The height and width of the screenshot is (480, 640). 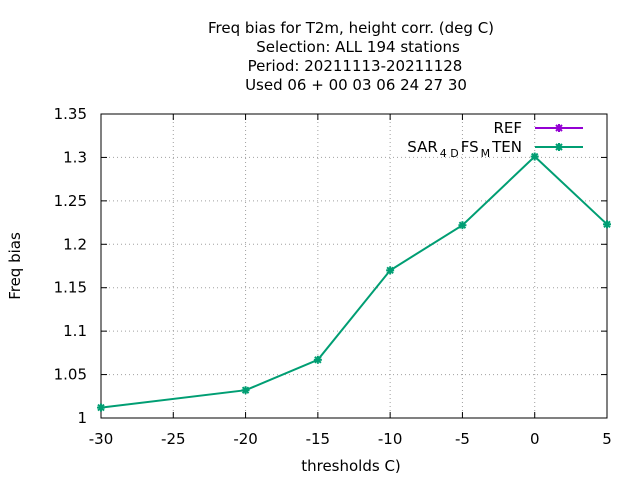 What do you see at coordinates (318, 439) in the screenshot?
I see `x-tick-label: -15` at bounding box center [318, 439].